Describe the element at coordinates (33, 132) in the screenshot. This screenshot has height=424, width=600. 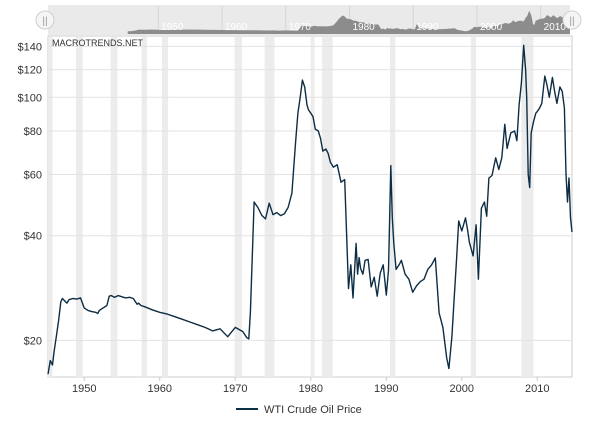
I see `y-tick-label: $80` at that location.